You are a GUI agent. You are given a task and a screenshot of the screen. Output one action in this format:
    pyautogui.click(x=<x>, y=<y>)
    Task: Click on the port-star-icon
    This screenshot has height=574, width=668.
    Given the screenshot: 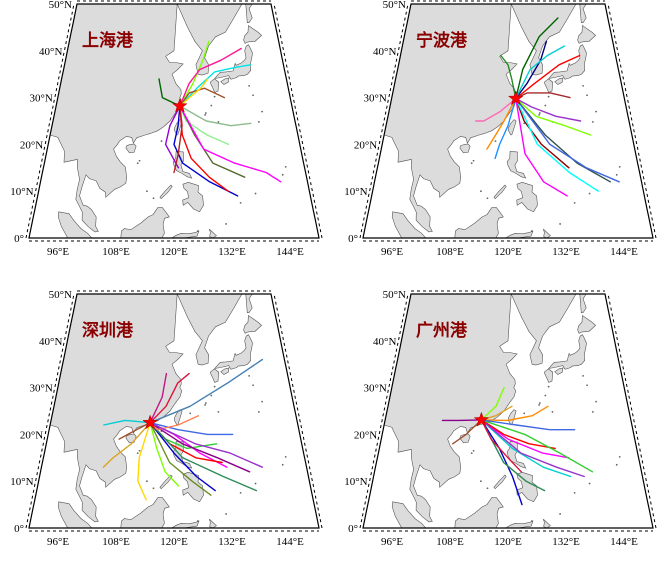 What is the action you would take?
    pyautogui.click(x=515, y=98)
    